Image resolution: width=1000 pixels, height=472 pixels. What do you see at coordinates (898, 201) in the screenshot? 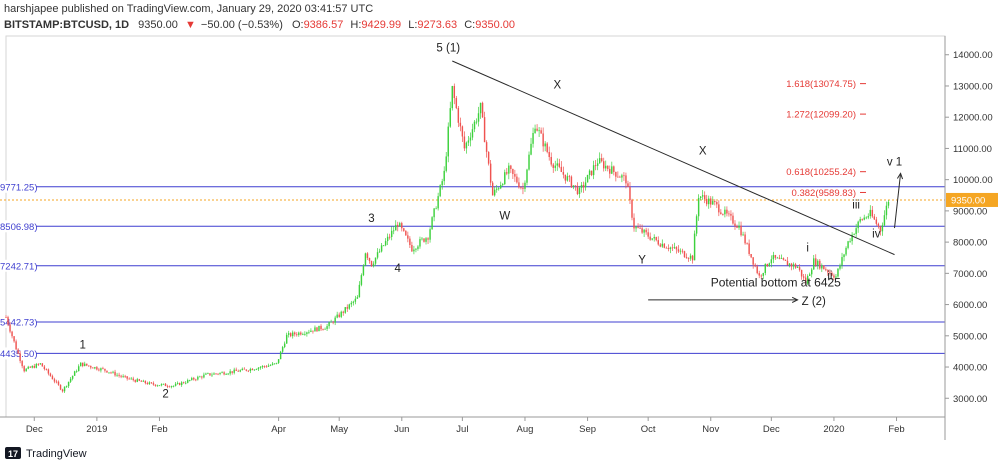
I see `arrow-line` at bounding box center [898, 201].